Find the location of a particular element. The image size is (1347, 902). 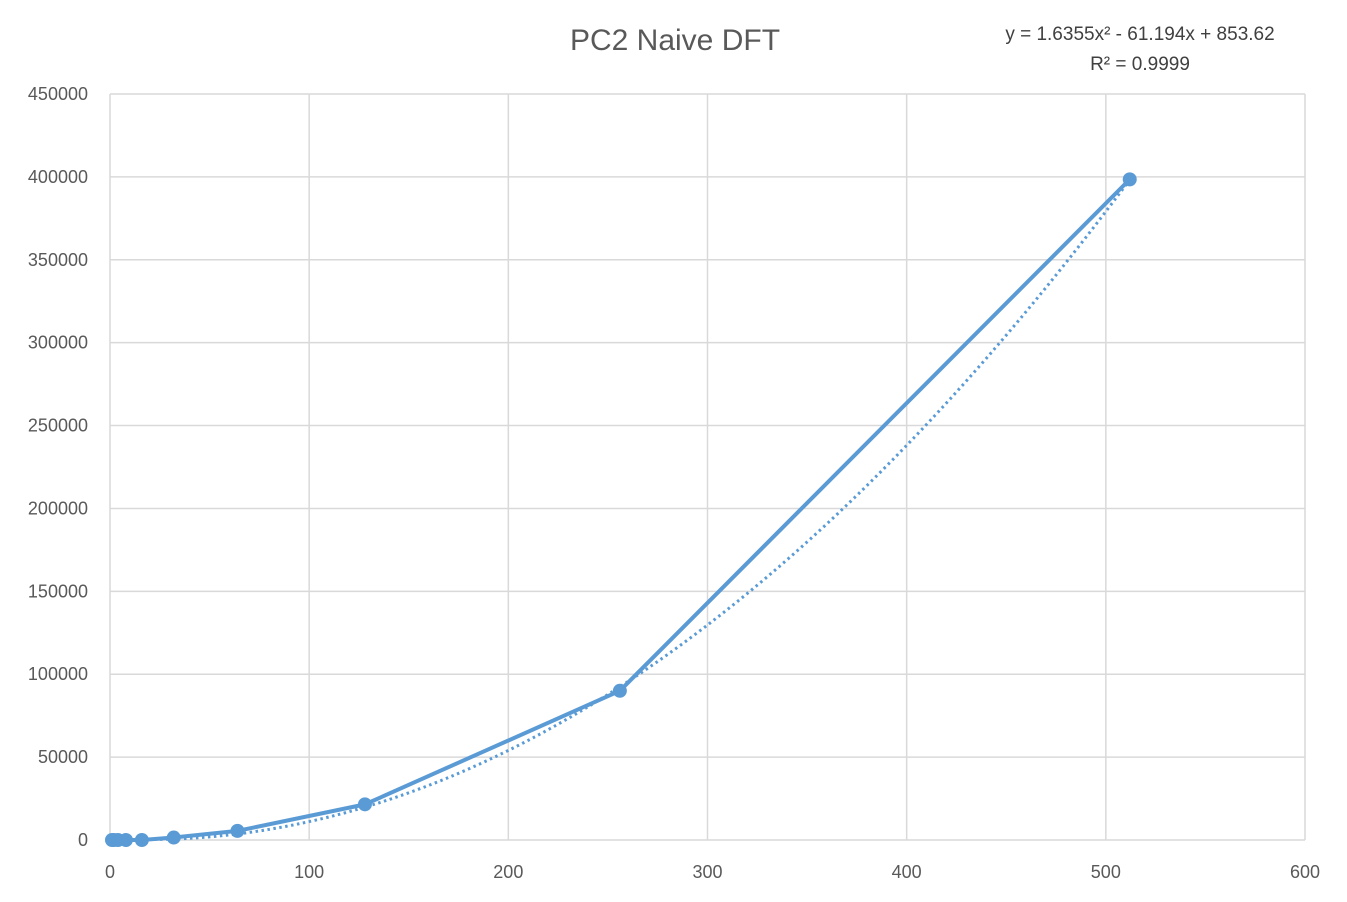

y-tick-label: 0 is located at coordinates (83, 840).